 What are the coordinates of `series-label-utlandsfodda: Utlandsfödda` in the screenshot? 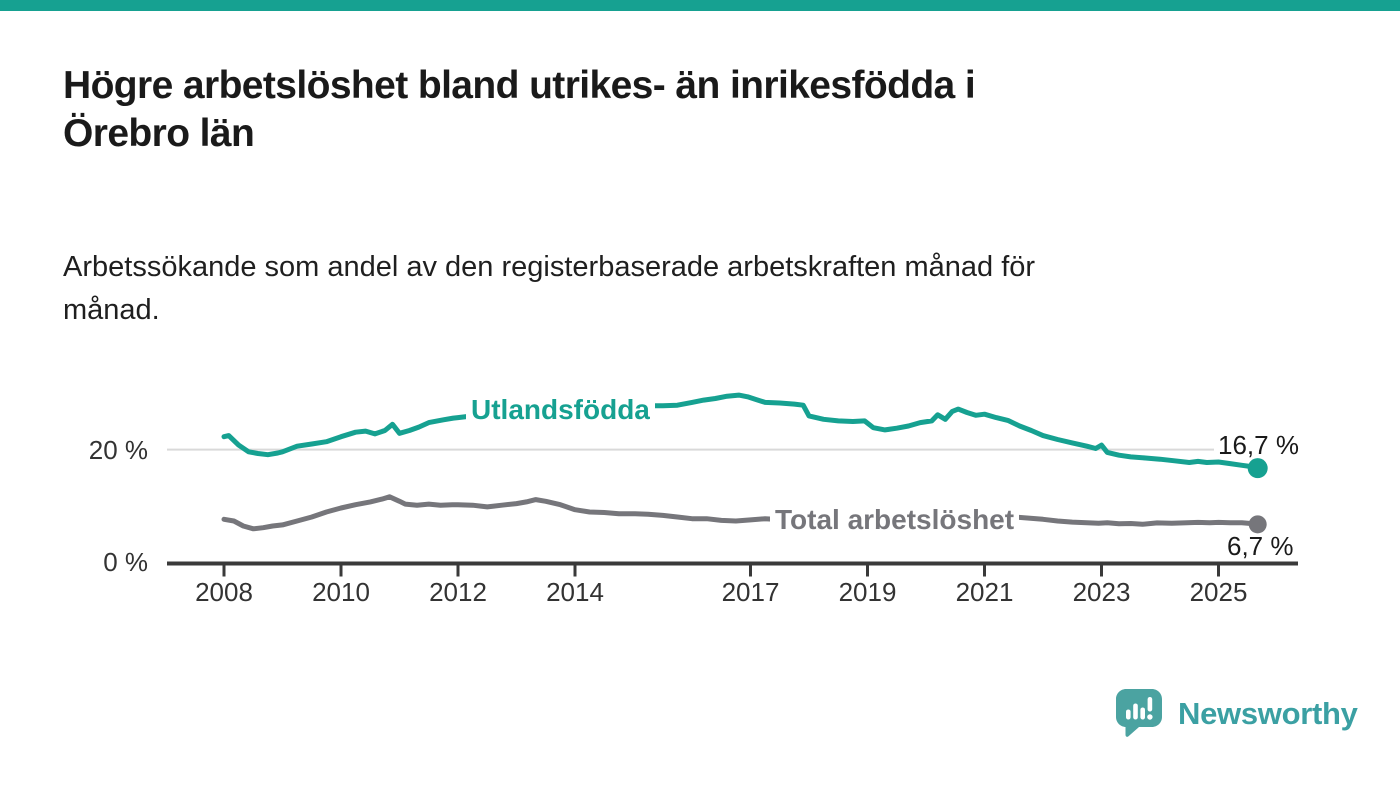 It's located at (560, 410).